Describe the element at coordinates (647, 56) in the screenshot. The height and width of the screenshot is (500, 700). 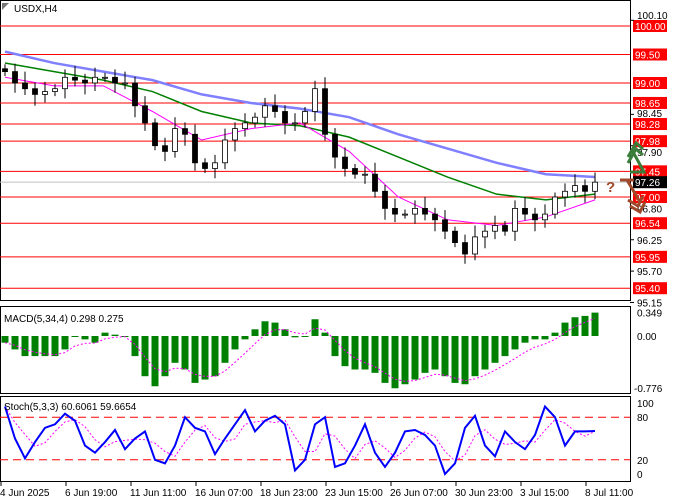
I see `level-label: 99.50` at that location.